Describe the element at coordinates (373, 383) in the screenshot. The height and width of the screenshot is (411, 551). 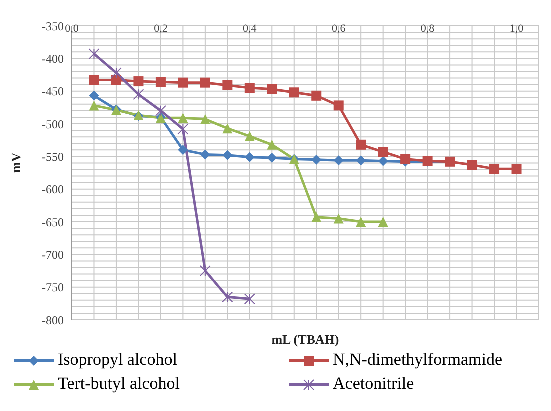
I see `legend-label: Acetonitrile` at that location.